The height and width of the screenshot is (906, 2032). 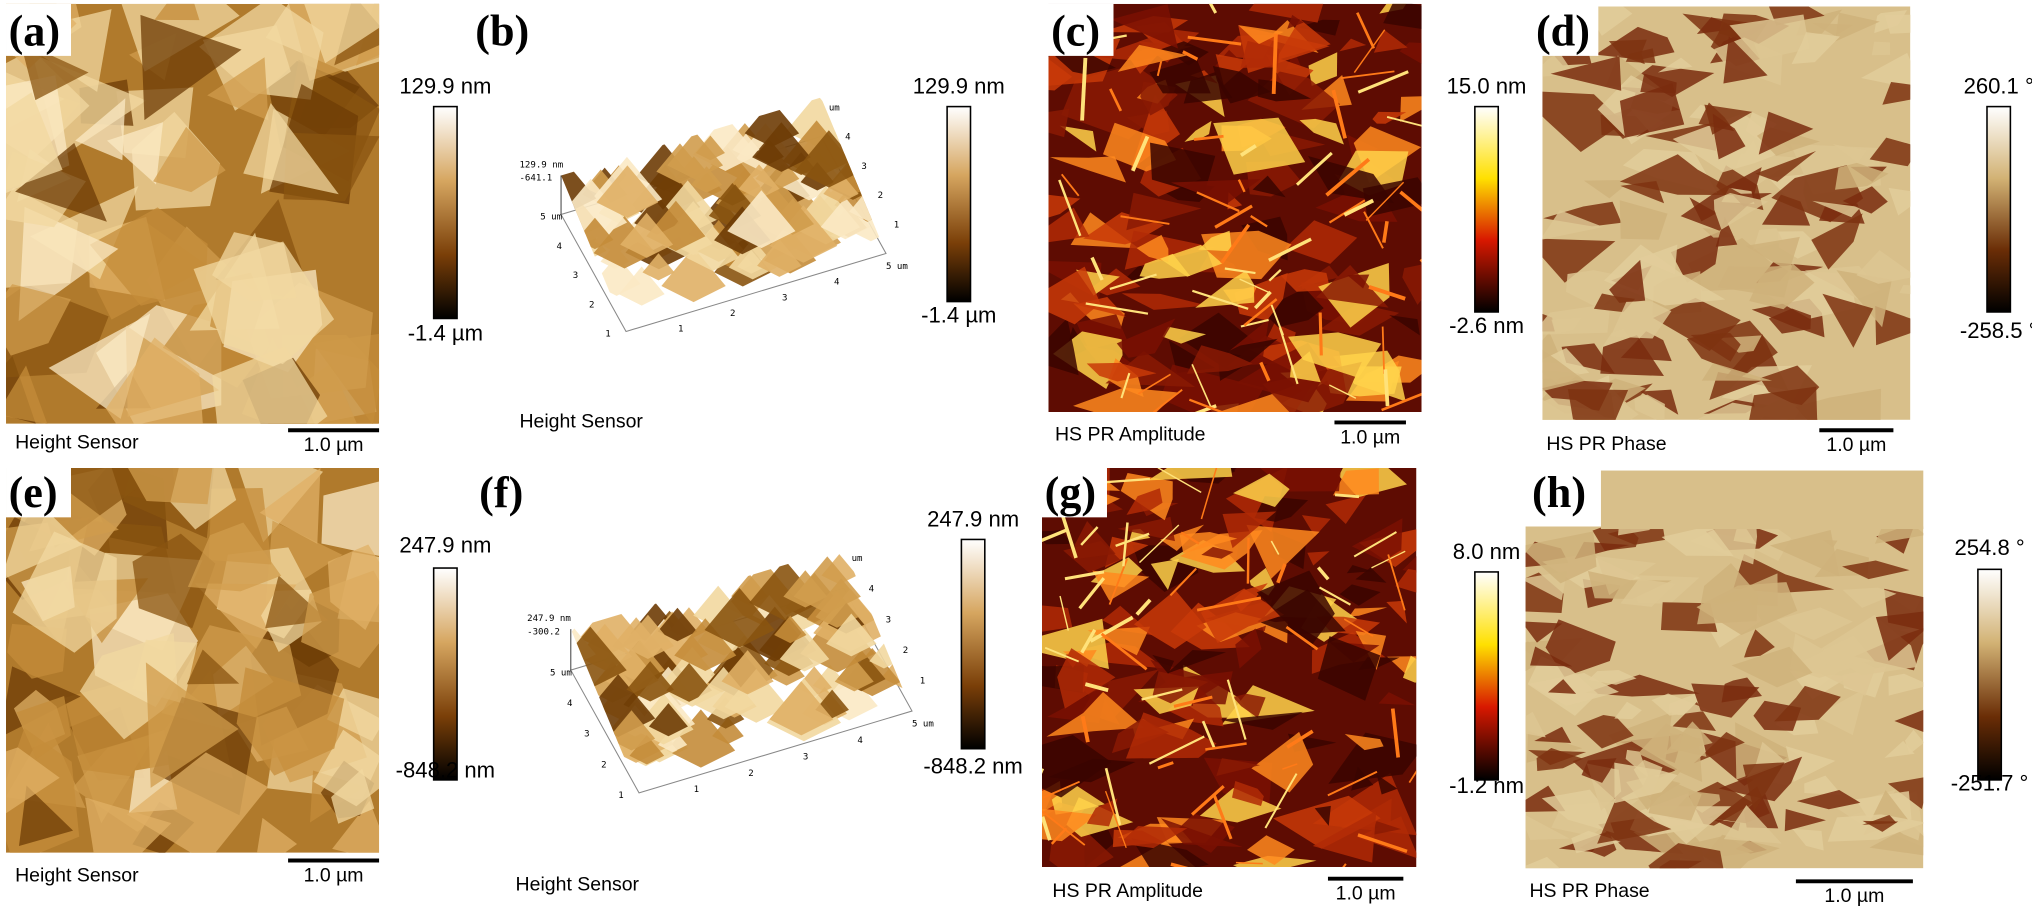 I want to click on back-tick-label: um, so click(x=857, y=559).